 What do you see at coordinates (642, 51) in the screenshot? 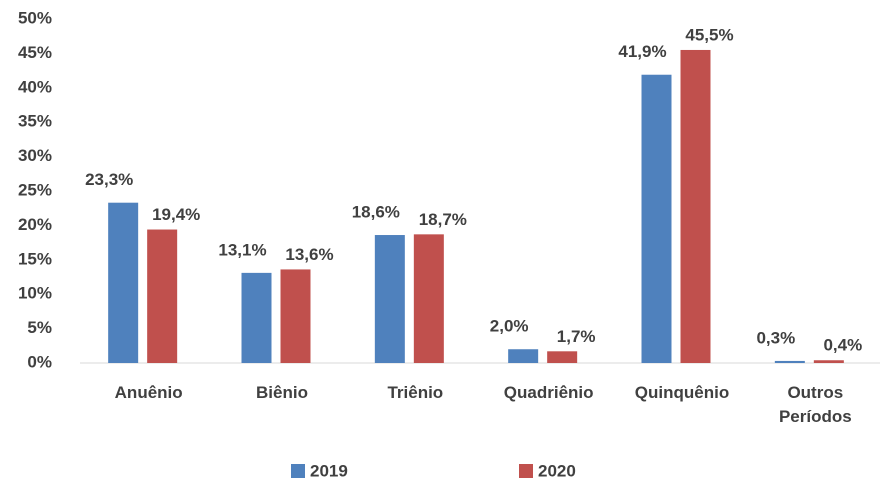
I see `data-label: 41,9%` at bounding box center [642, 51].